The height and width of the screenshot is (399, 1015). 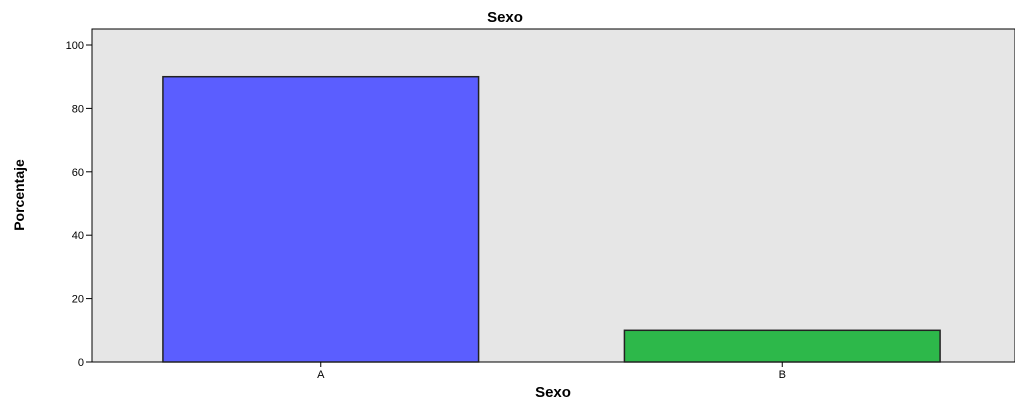 What do you see at coordinates (782, 375) in the screenshot?
I see `x-tick-label: B` at bounding box center [782, 375].